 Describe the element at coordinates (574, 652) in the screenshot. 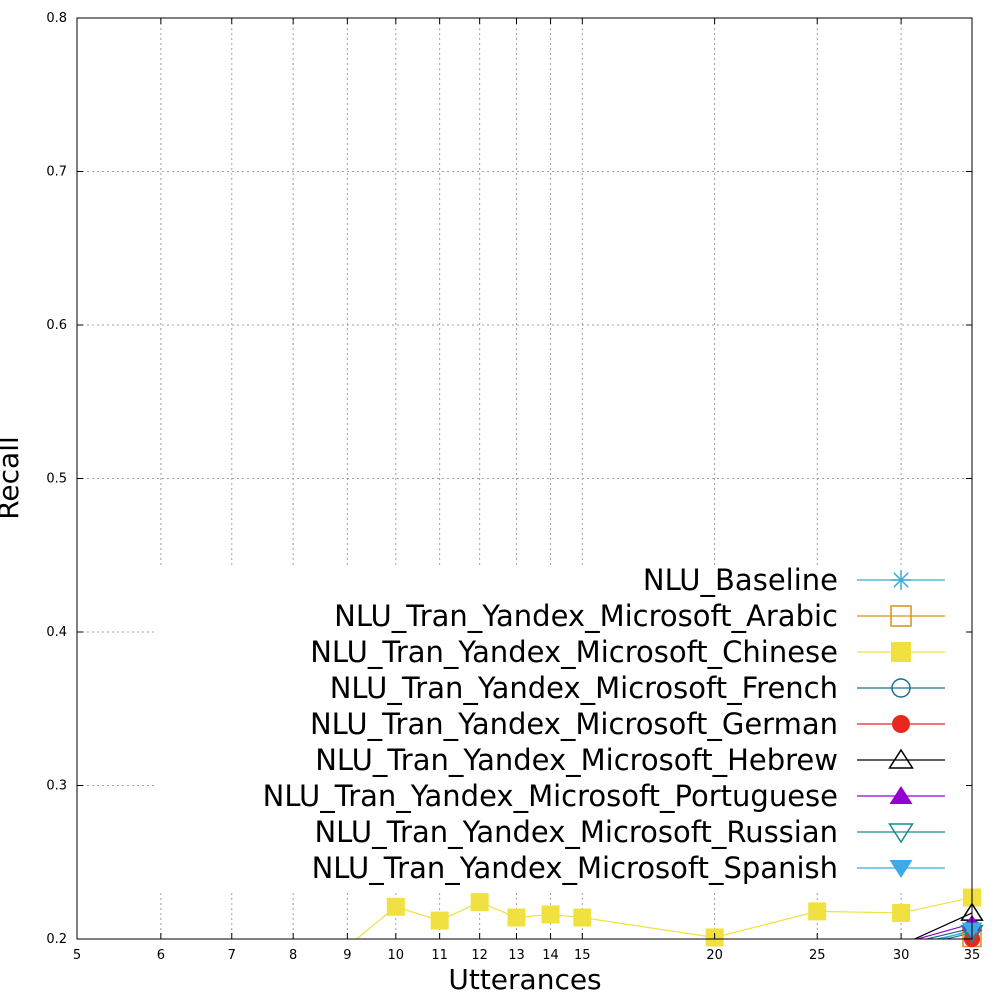

I see `legend-label: NLU_Tran_Yandex_Microsoft_Chinese` at that location.